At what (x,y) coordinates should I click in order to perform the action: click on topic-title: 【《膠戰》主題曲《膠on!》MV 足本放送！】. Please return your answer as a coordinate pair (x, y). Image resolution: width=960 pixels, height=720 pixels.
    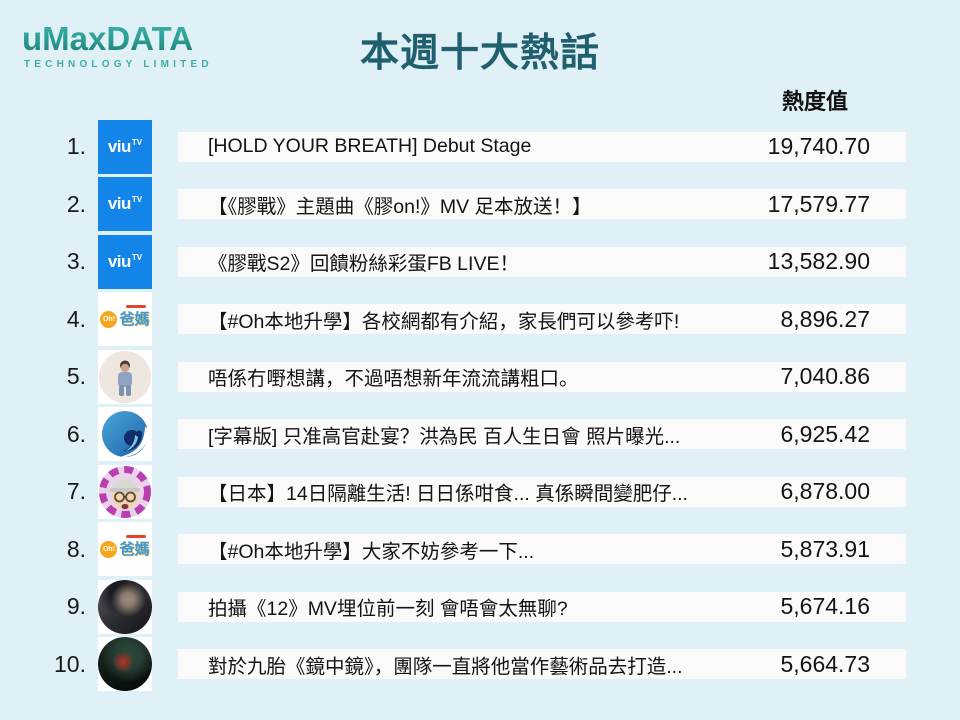
    Looking at the image, I should click on (400, 206).